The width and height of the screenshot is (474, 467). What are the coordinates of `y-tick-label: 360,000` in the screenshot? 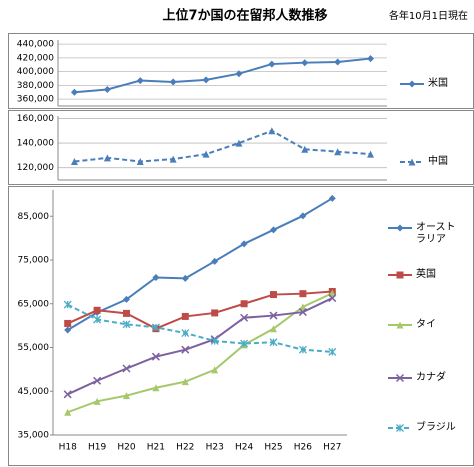 It's located at (35, 100).